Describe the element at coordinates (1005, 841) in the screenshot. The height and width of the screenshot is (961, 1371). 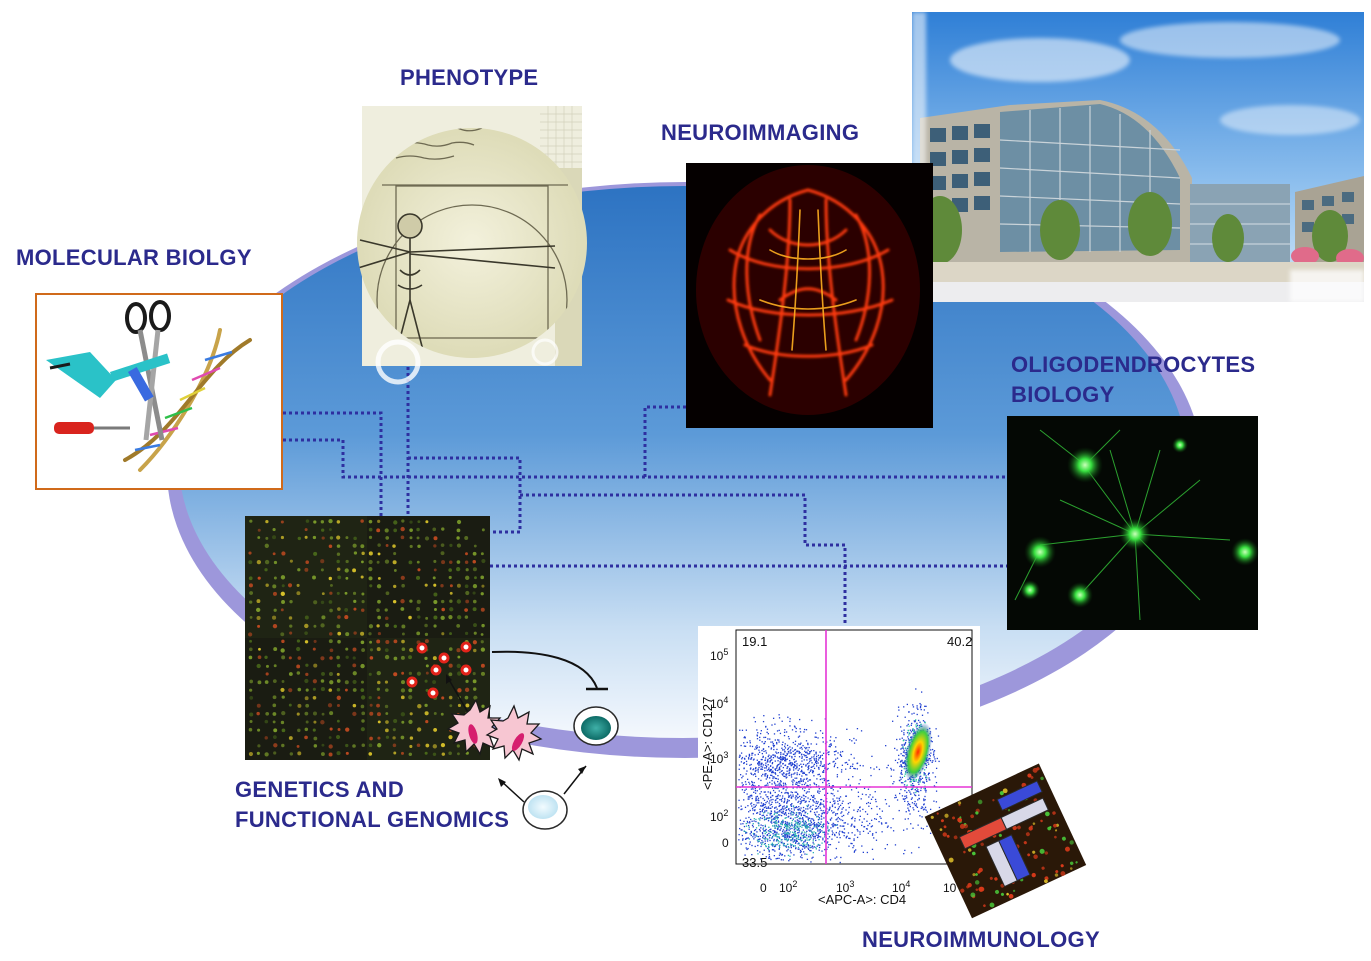
I see `antibody-icon` at that location.